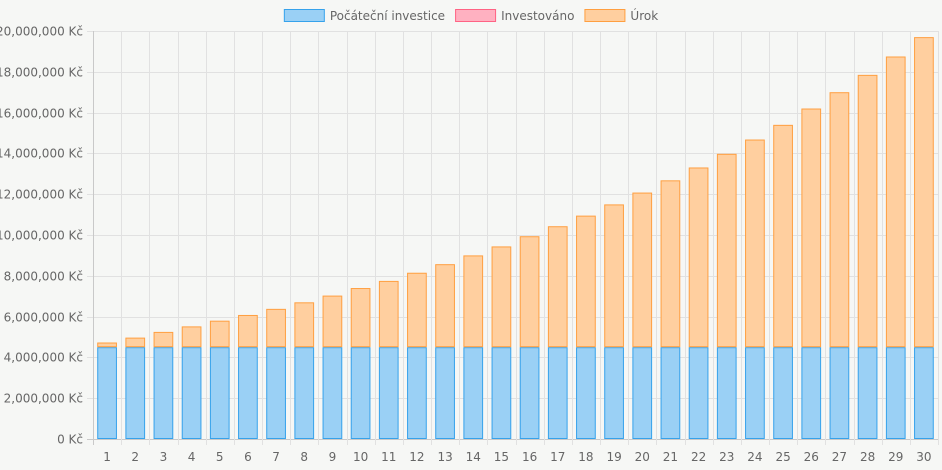 This screenshot has width=942, height=470. What do you see at coordinates (923, 457) in the screenshot?
I see `x-tick-label: 30` at bounding box center [923, 457].